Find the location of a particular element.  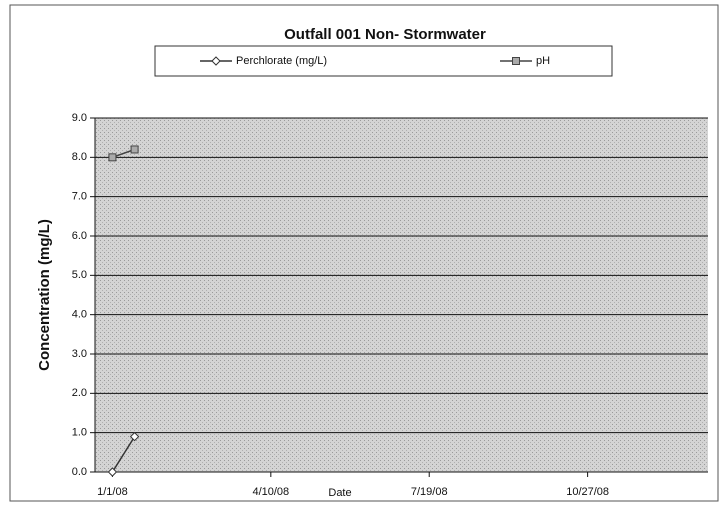

y-tick-label: 5.0 is located at coordinates (79, 275).